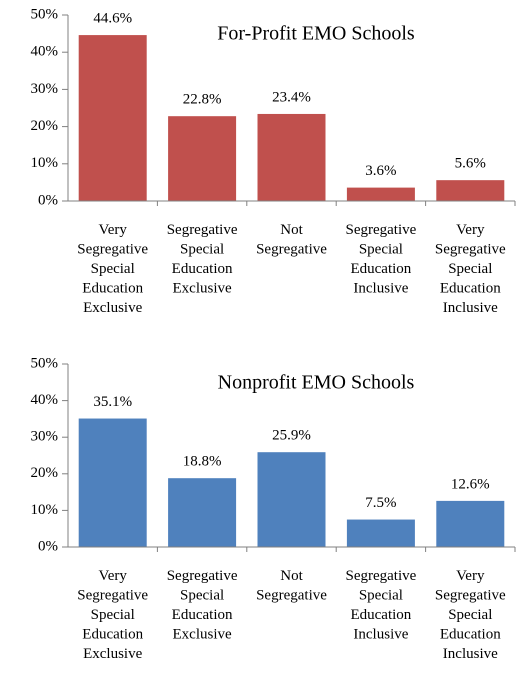 This screenshot has height=673, width=522. Describe the element at coordinates (380, 503) in the screenshot. I see `data-label: 7.5%` at that location.